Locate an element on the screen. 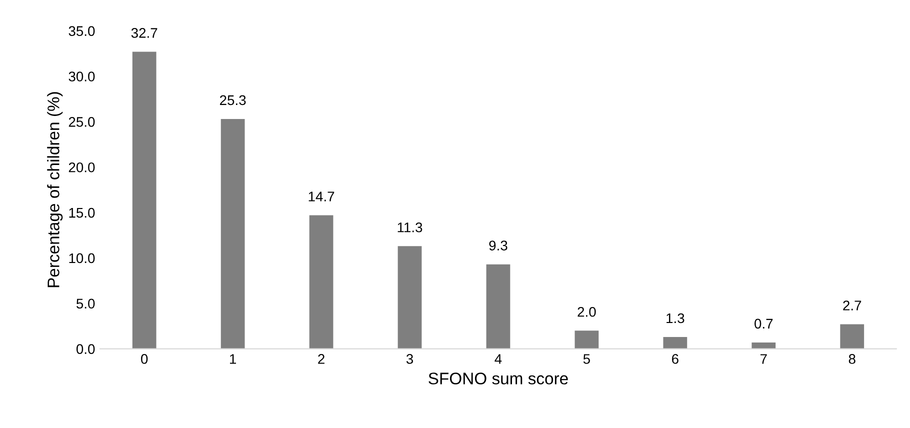 This screenshot has width=910, height=428. y-tick-label: 15.0 is located at coordinates (82, 213).